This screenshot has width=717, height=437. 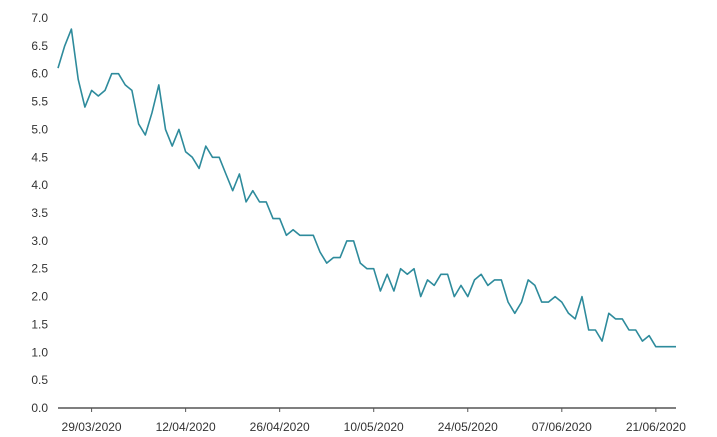 I want to click on x-tick-label: 21/06/2020, so click(x=656, y=427).